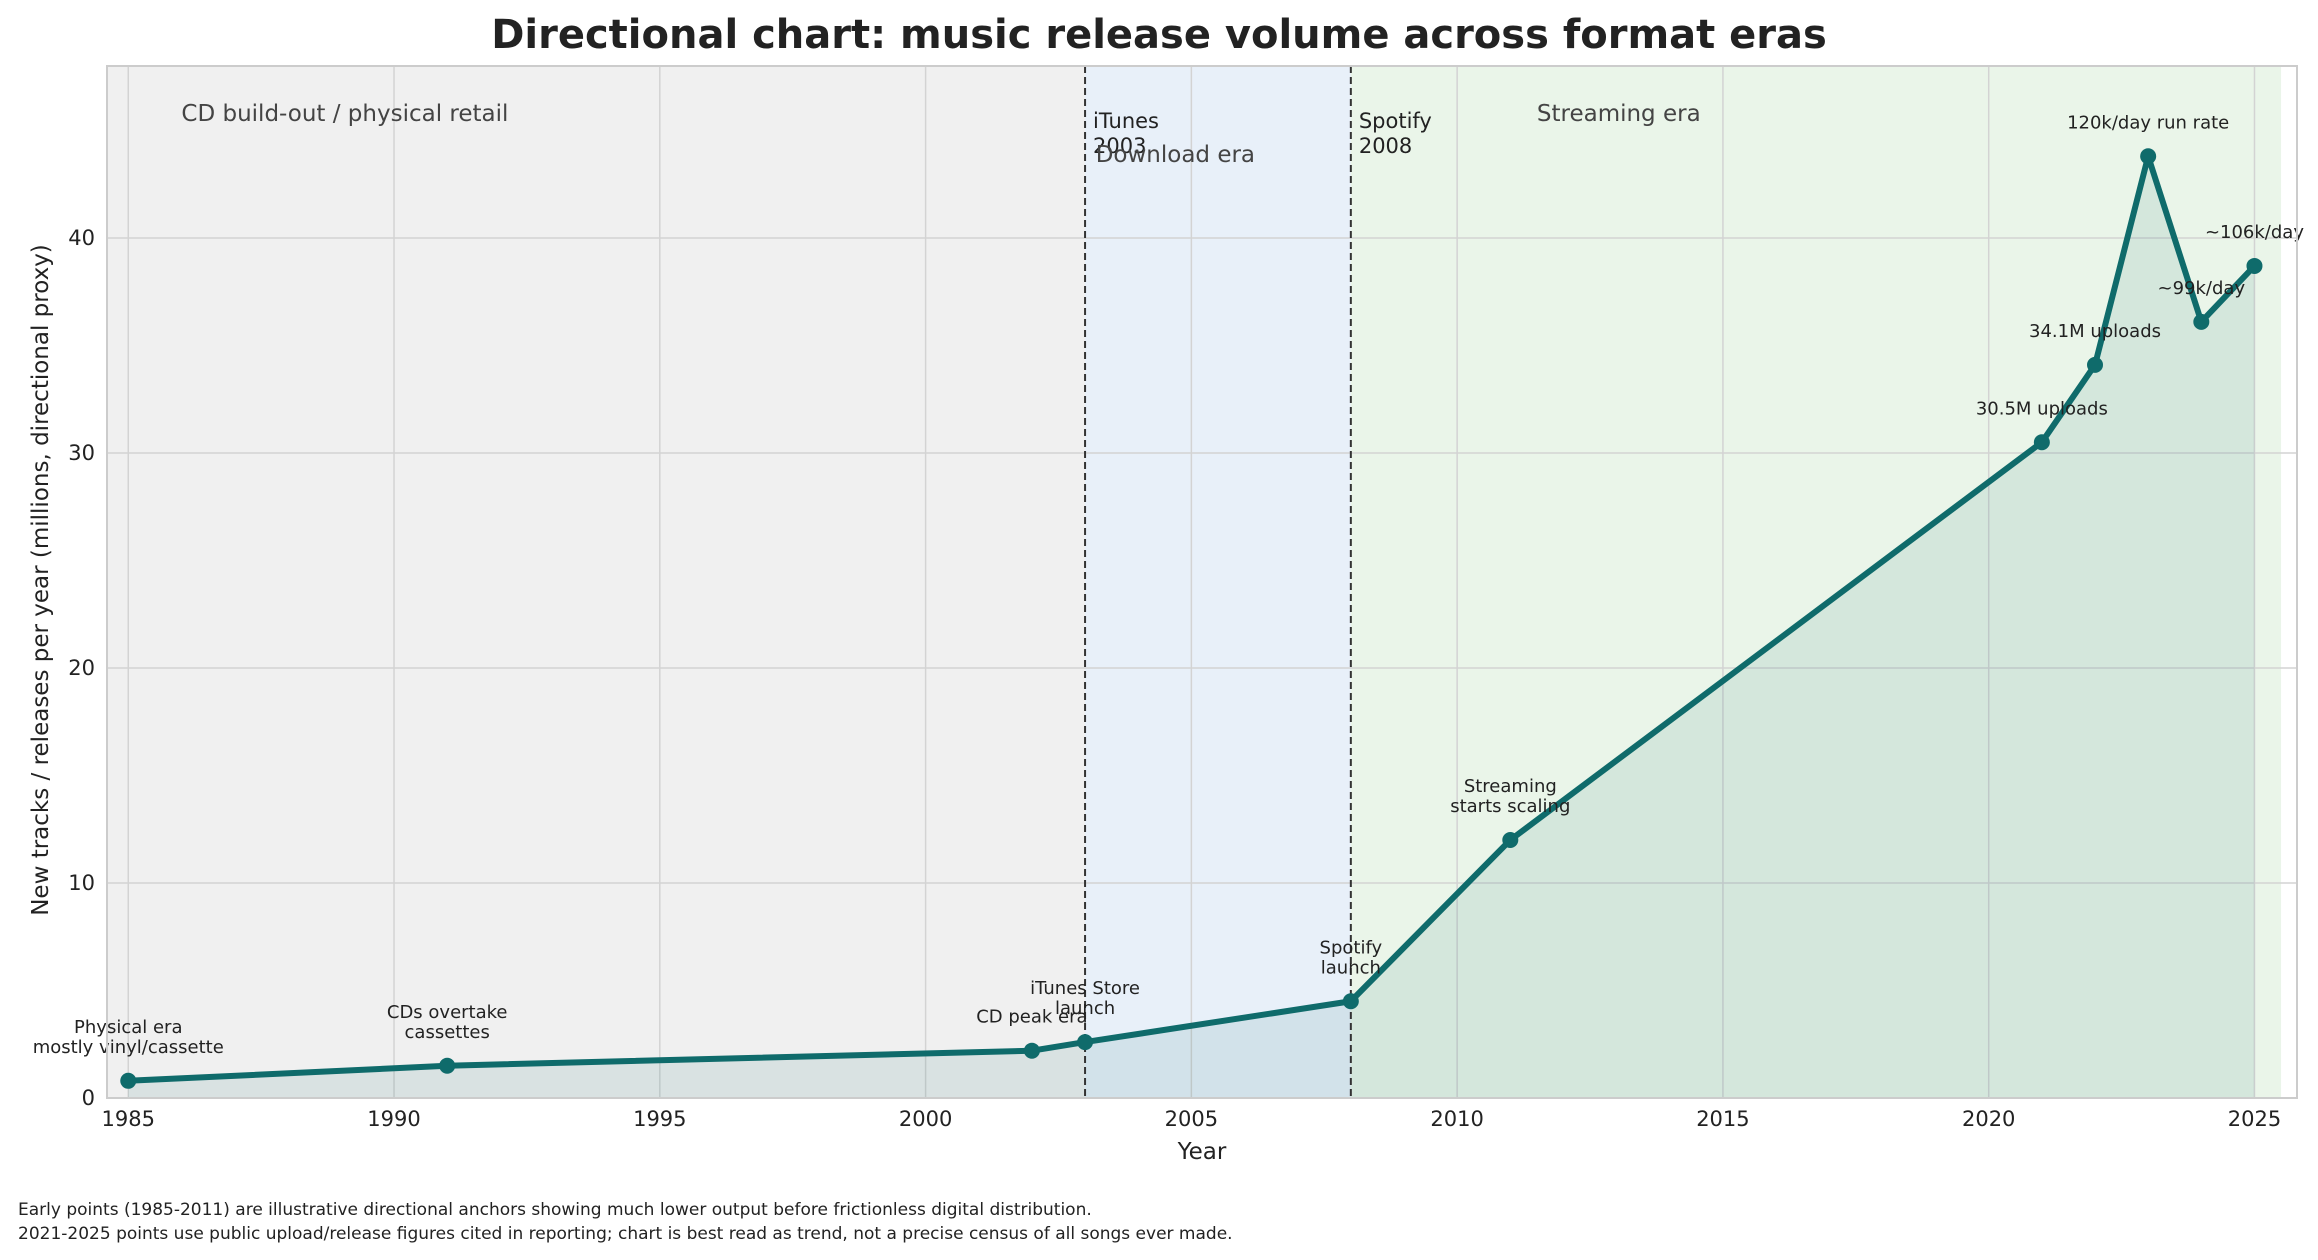  I want to click on x-tick-label: 2005, so click(1191, 1119).